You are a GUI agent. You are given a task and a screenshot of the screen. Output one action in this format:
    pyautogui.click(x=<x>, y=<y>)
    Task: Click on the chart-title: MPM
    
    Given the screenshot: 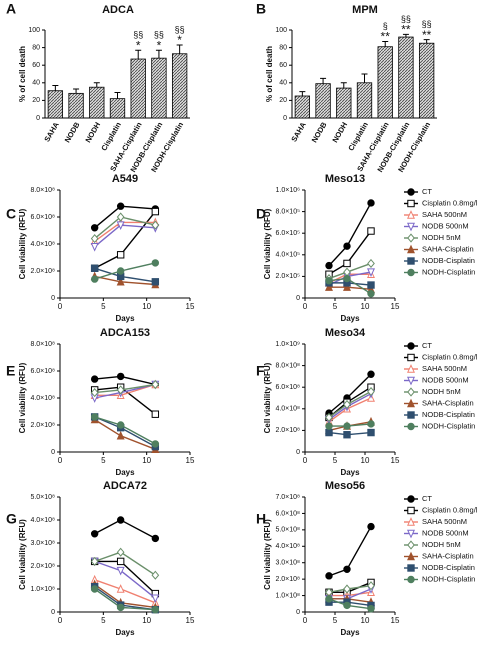 What is the action you would take?
    pyautogui.click(x=365, y=10)
    